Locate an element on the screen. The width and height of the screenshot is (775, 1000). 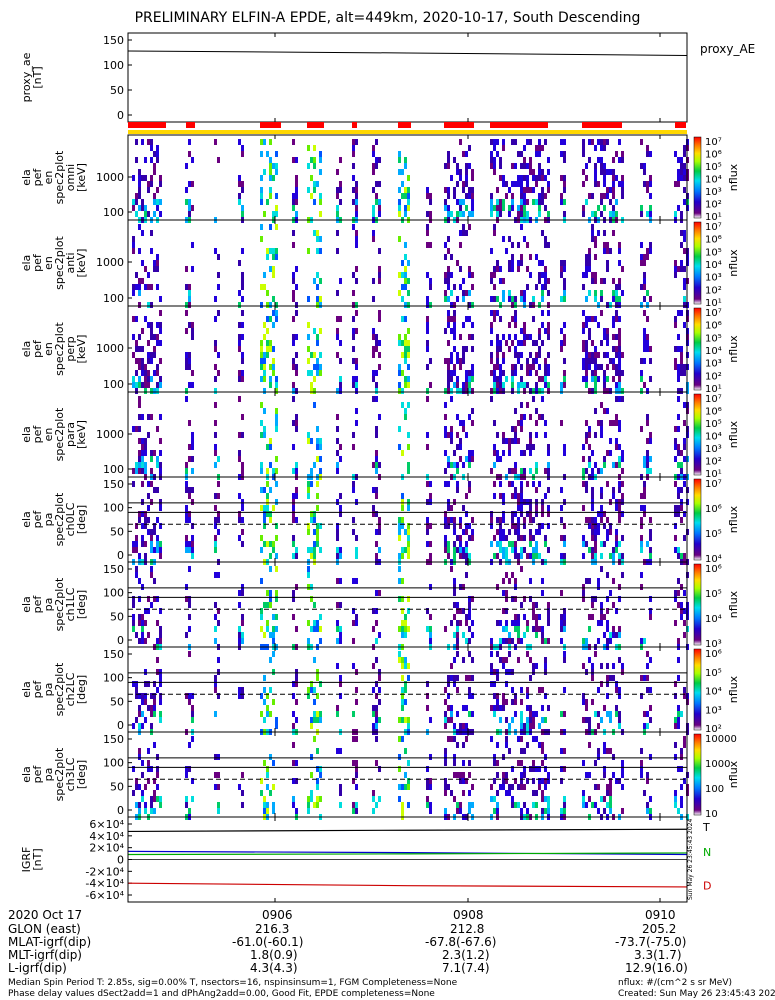
colorbar-label: nflux is located at coordinates (733, 689).